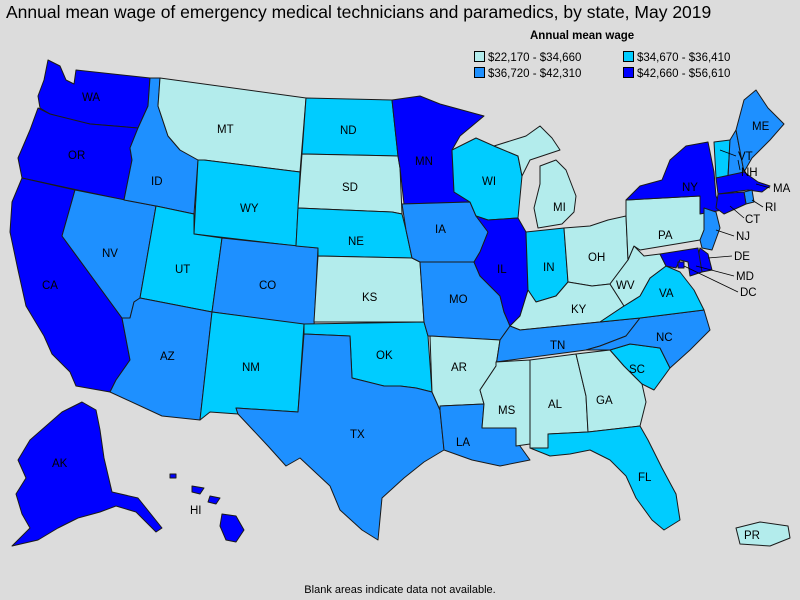 The image size is (800, 600). Describe the element at coordinates (535, 177) in the screenshot. I see `state-mi` at that location.